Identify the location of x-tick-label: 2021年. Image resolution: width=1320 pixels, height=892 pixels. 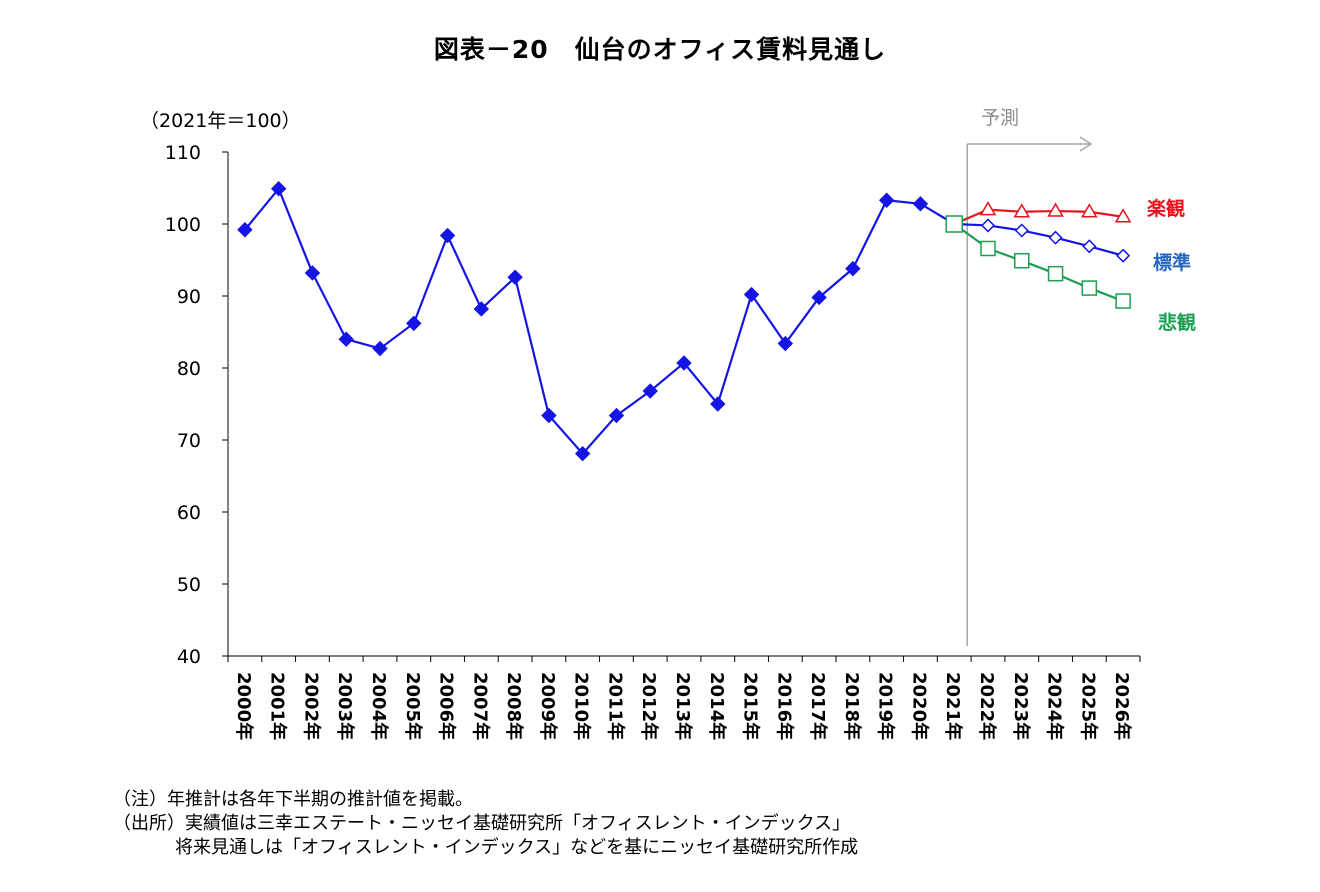
(953, 706).